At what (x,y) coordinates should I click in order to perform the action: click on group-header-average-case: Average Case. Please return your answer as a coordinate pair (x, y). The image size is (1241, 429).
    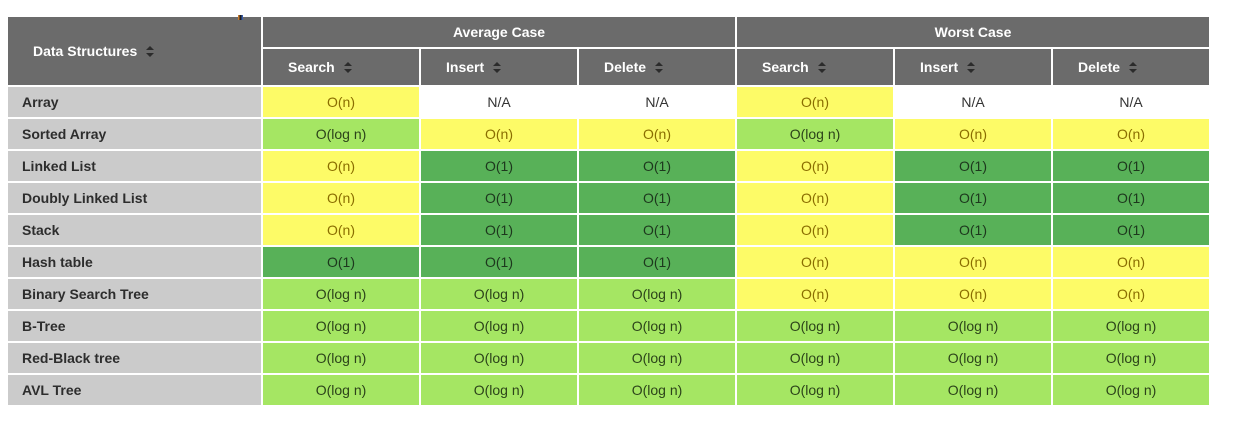
    Looking at the image, I should click on (499, 32).